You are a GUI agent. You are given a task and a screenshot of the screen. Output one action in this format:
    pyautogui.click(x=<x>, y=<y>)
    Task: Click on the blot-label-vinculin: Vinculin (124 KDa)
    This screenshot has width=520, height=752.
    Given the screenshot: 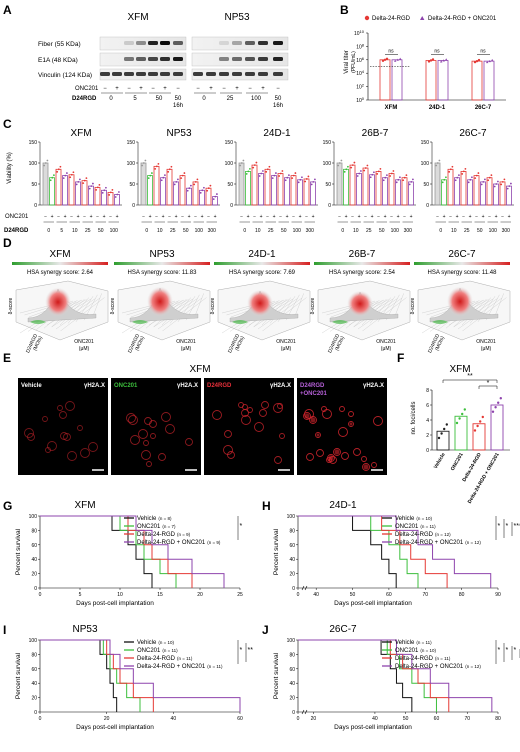 What is the action you would take?
    pyautogui.click(x=65, y=75)
    